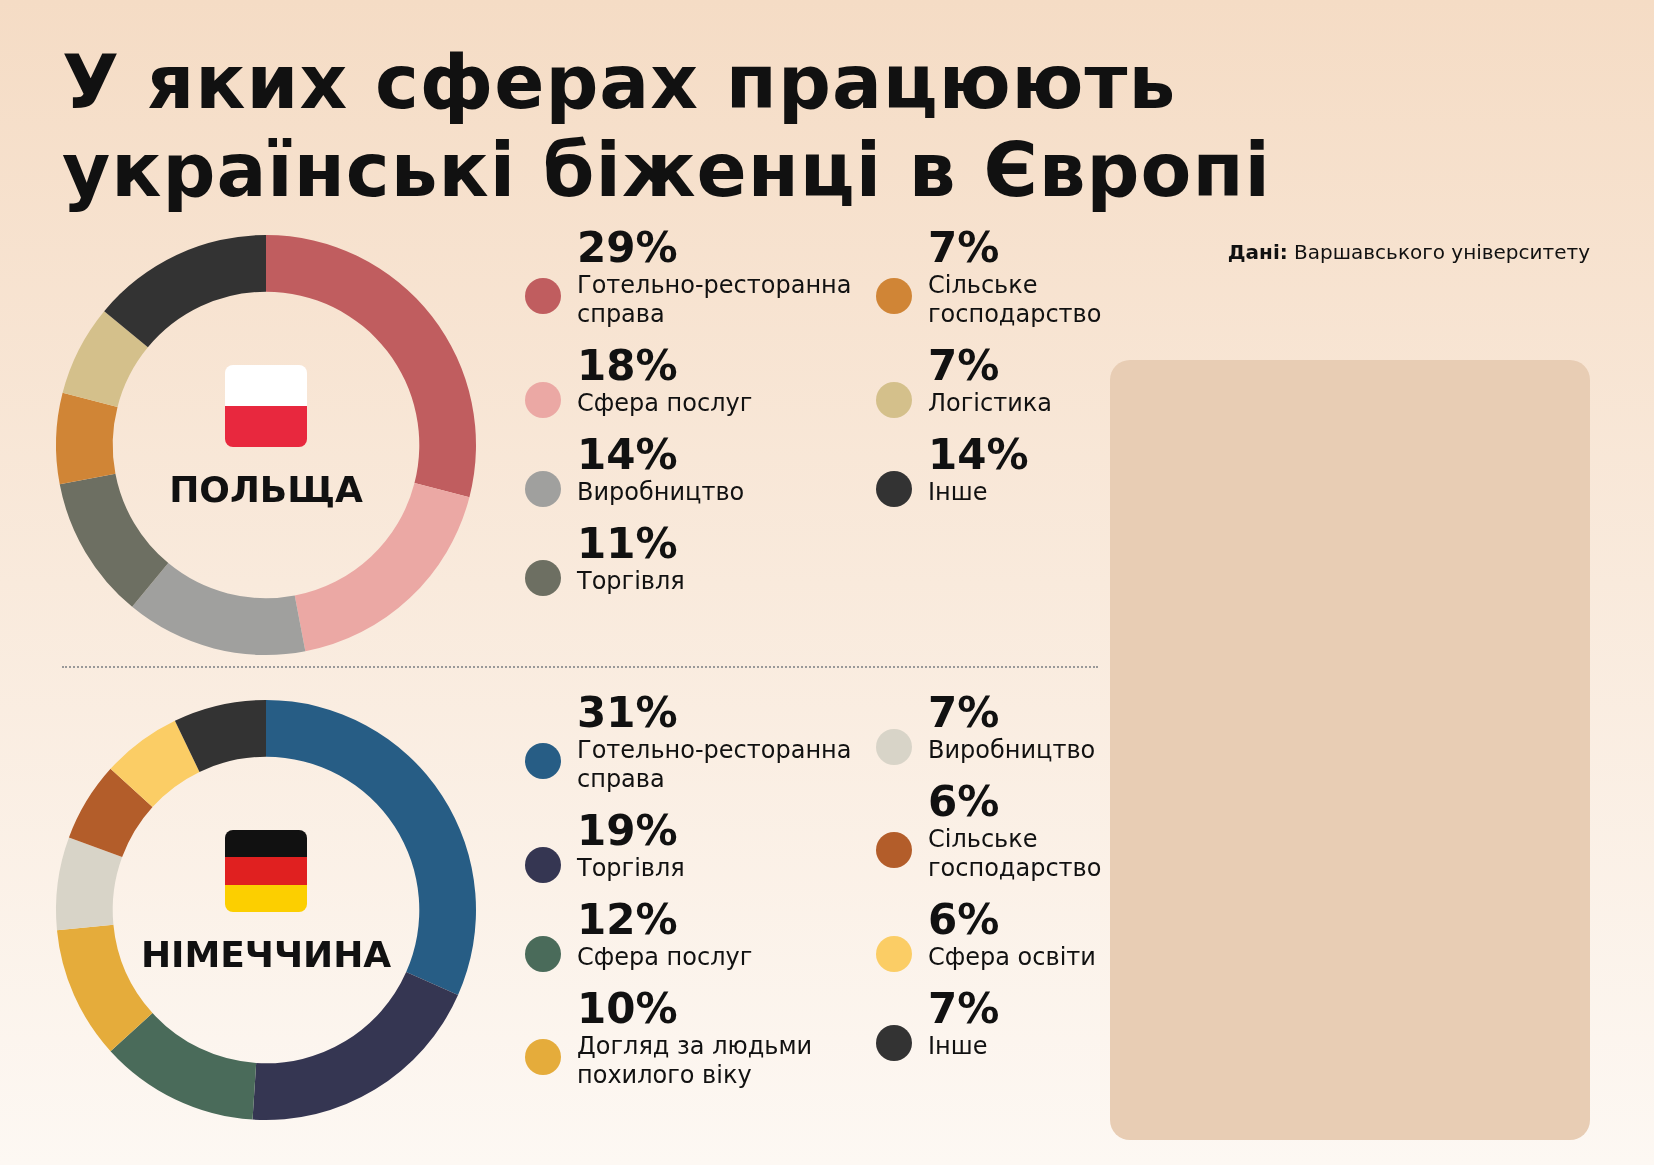  What do you see at coordinates (628, 365) in the screenshot?
I see `data-label: 18%` at bounding box center [628, 365].